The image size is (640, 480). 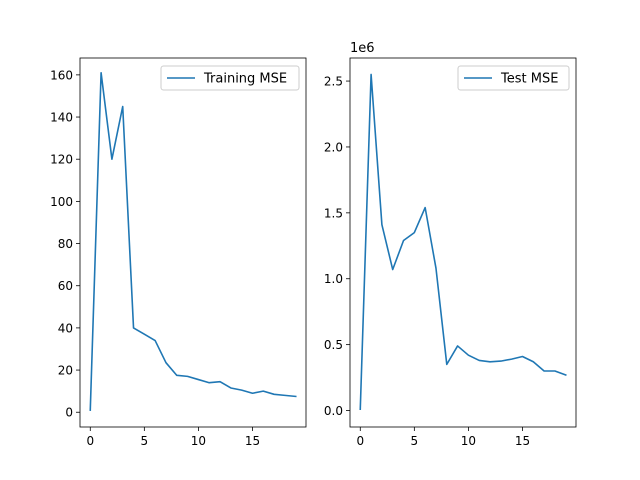 I want to click on y-tick-label: 120, so click(x=61, y=160).